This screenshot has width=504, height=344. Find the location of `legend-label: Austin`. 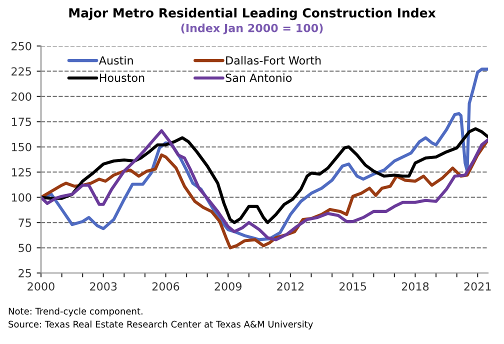

legend-label: Austin is located at coordinates (115, 60).